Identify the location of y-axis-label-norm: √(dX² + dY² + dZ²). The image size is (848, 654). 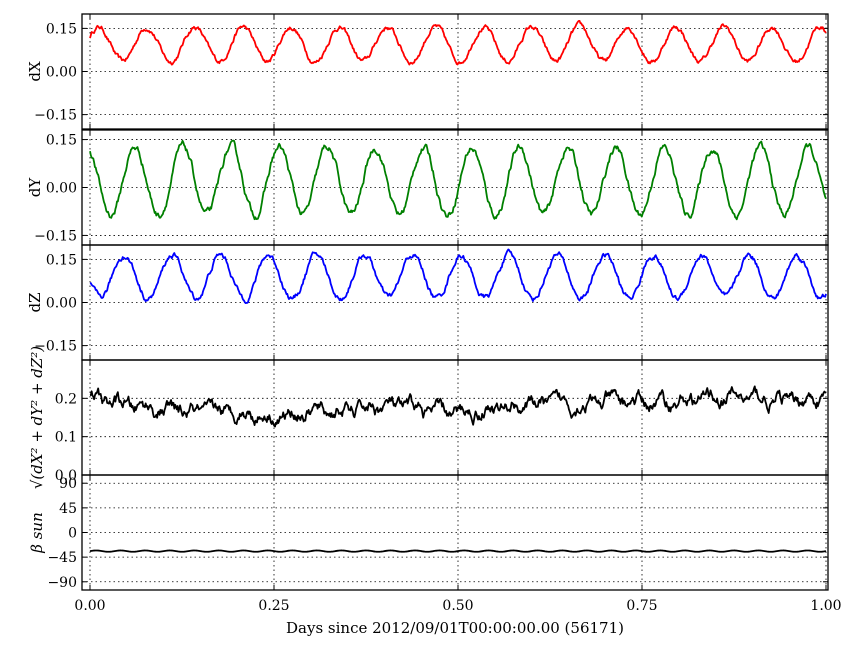
(37, 417).